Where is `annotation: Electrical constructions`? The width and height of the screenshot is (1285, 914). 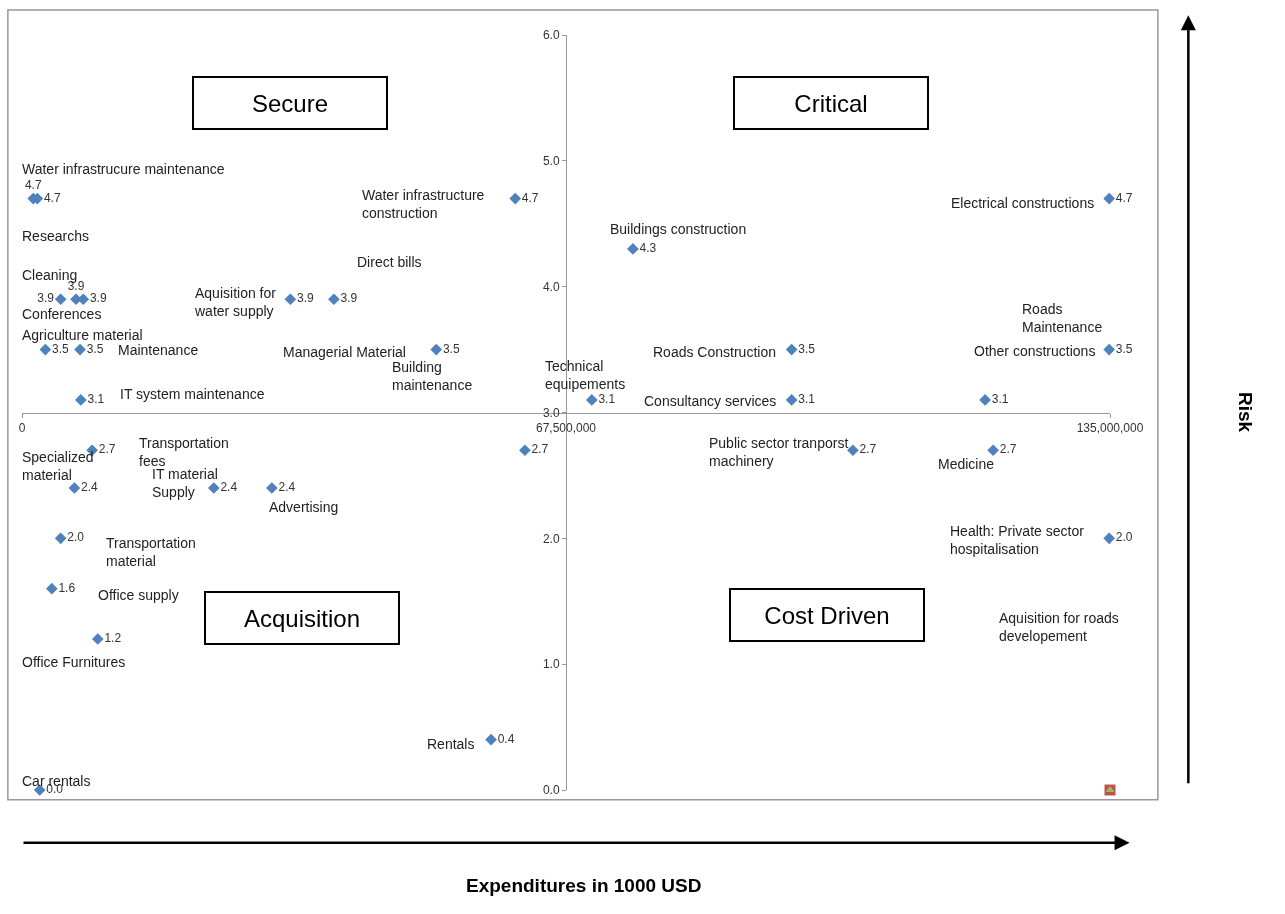
annotation: Electrical constructions is located at coordinates (1023, 203).